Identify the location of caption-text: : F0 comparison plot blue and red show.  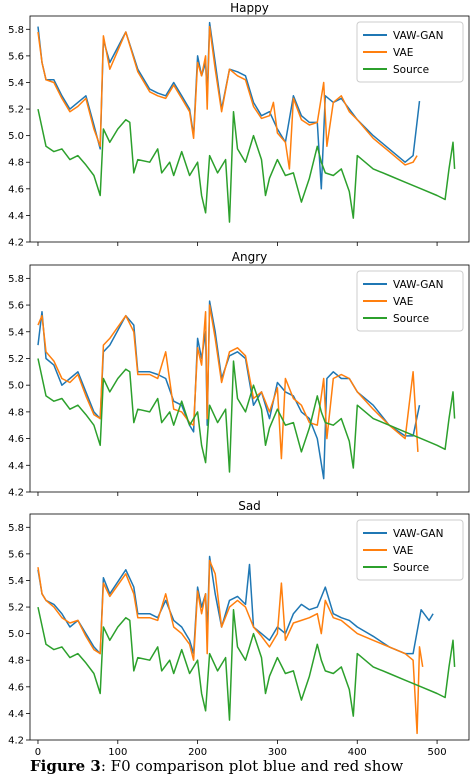
(252, 766).